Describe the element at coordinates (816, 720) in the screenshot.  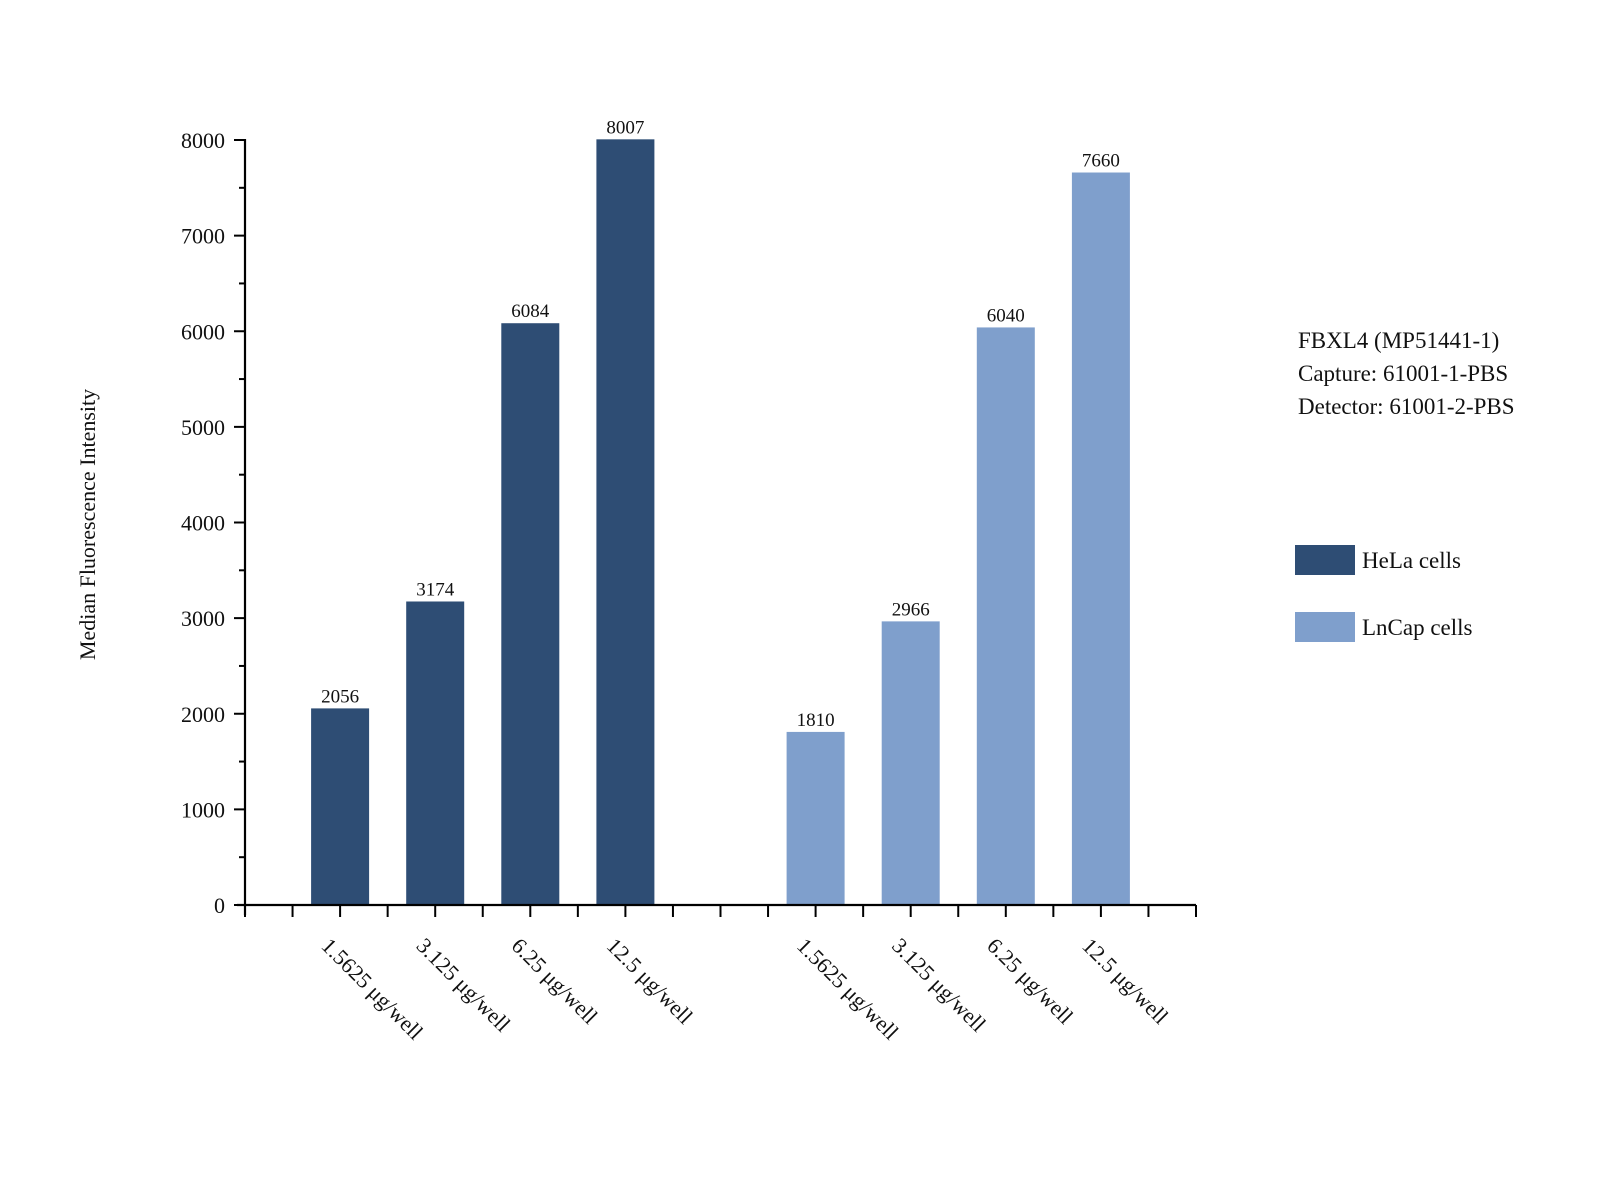
I see `bar-value-label: 1810` at that location.